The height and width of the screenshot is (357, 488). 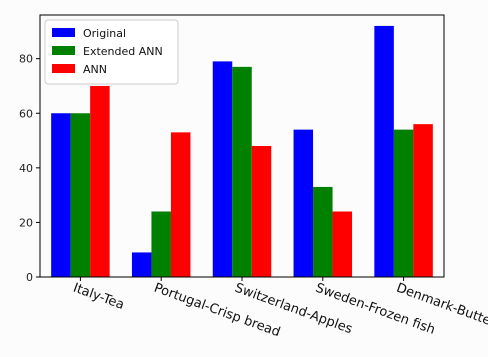 I want to click on legend-swatch-original, so click(x=63, y=32).